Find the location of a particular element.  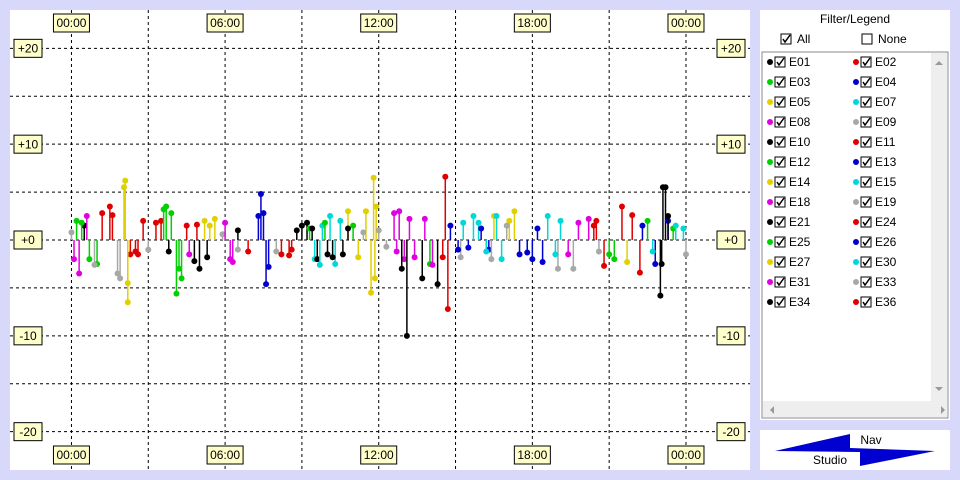

legend-label: E04 is located at coordinates (886, 82).